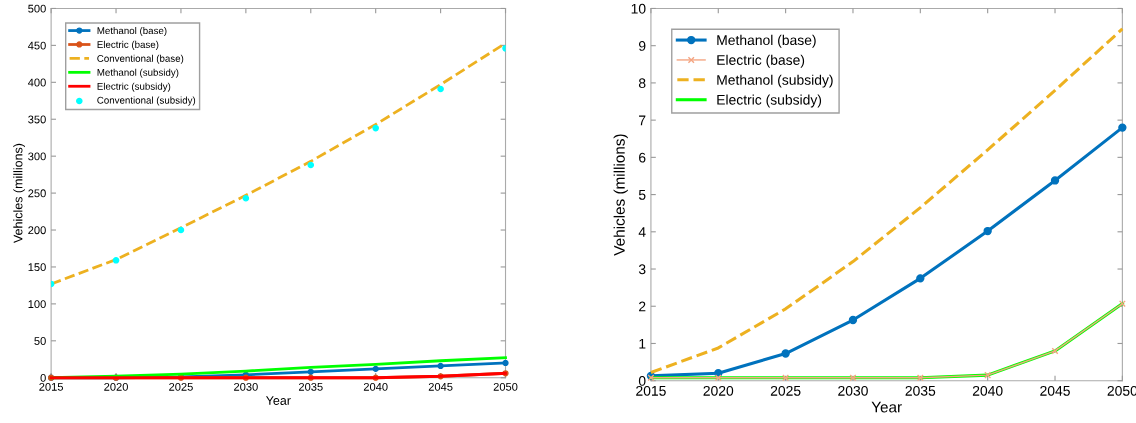 The image size is (1136, 423). Describe the element at coordinates (642, 306) in the screenshot. I see `y-tick-label: 2` at that location.